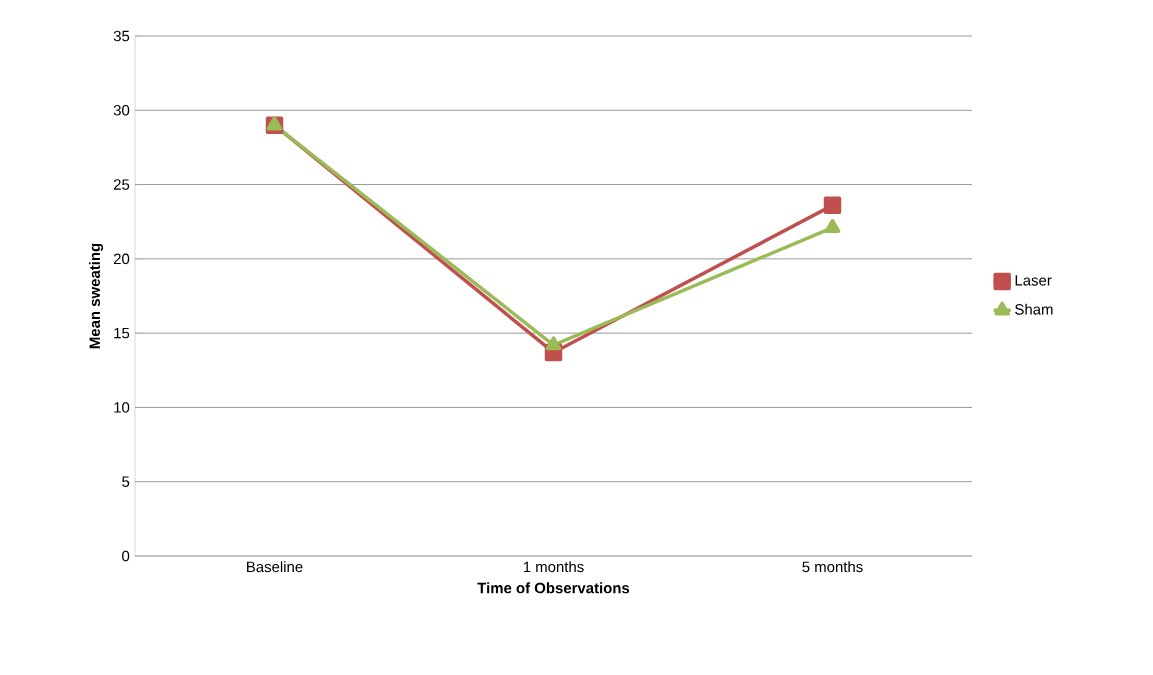 This screenshot has height=675, width=1153. I want to click on y-tick-label: 0, so click(126, 556).